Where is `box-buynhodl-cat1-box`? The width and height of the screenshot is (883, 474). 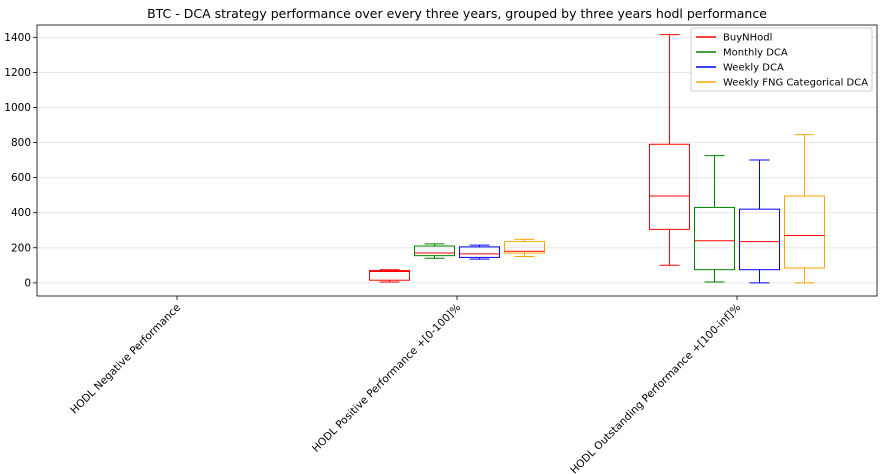 box-buynhodl-cat1-box is located at coordinates (389, 275).